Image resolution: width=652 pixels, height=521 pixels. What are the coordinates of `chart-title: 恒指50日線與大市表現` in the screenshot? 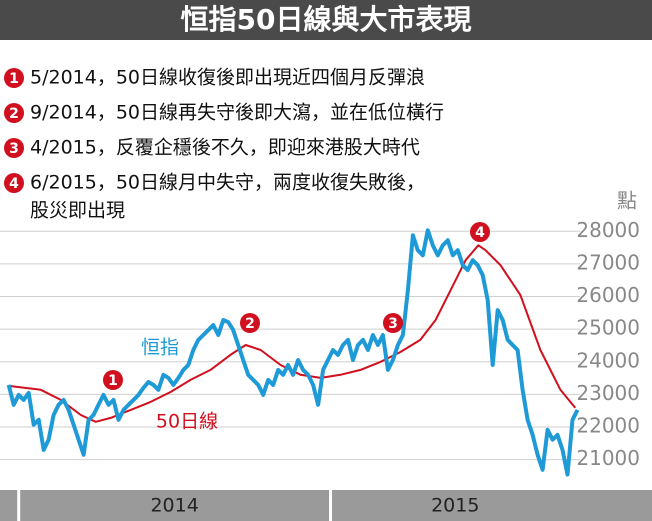 It's located at (326, 19).